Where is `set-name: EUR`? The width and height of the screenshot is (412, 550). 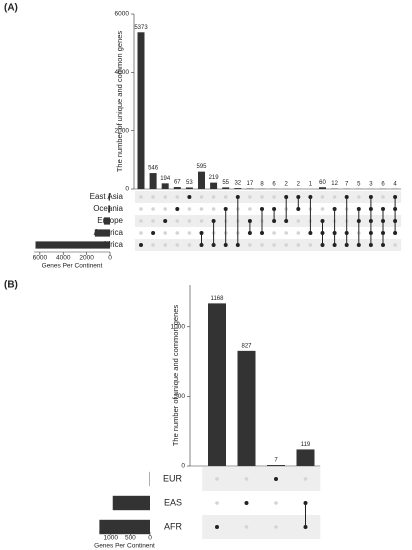 set-name: EUR is located at coordinates (173, 478).